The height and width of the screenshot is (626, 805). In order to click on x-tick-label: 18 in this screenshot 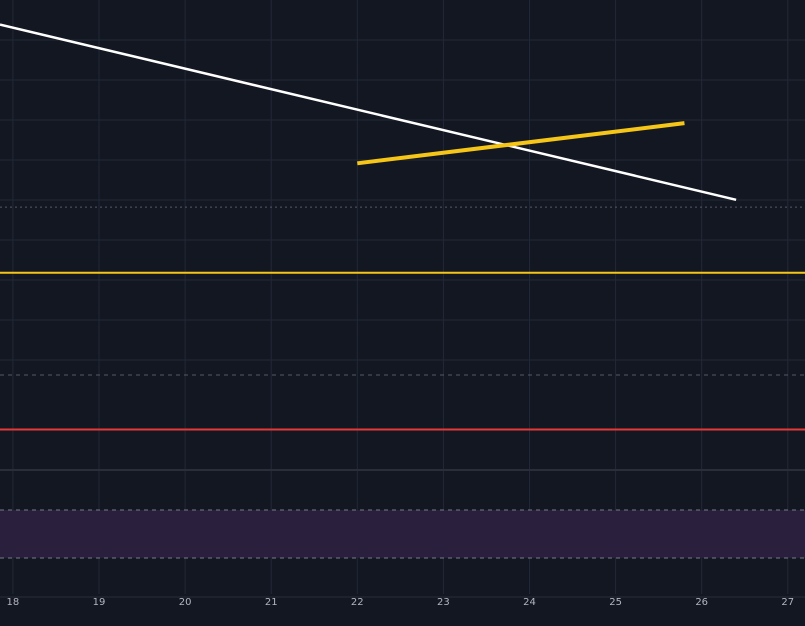, I will do `click(13, 602)`.